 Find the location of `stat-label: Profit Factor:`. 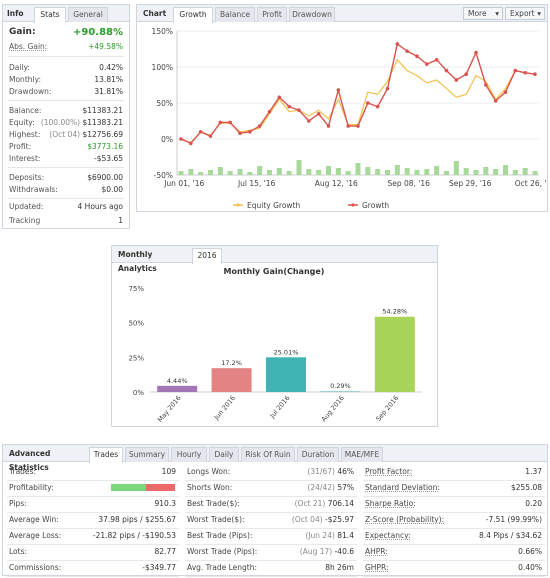

stat-label: Profit Factor: is located at coordinates (389, 471).